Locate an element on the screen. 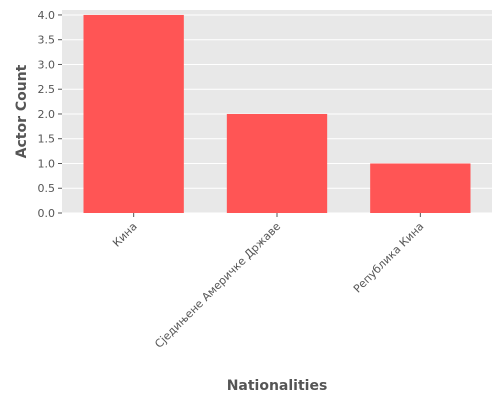 This screenshot has width=500, height=400. y-tick-label: 0.5 is located at coordinates (47, 188).